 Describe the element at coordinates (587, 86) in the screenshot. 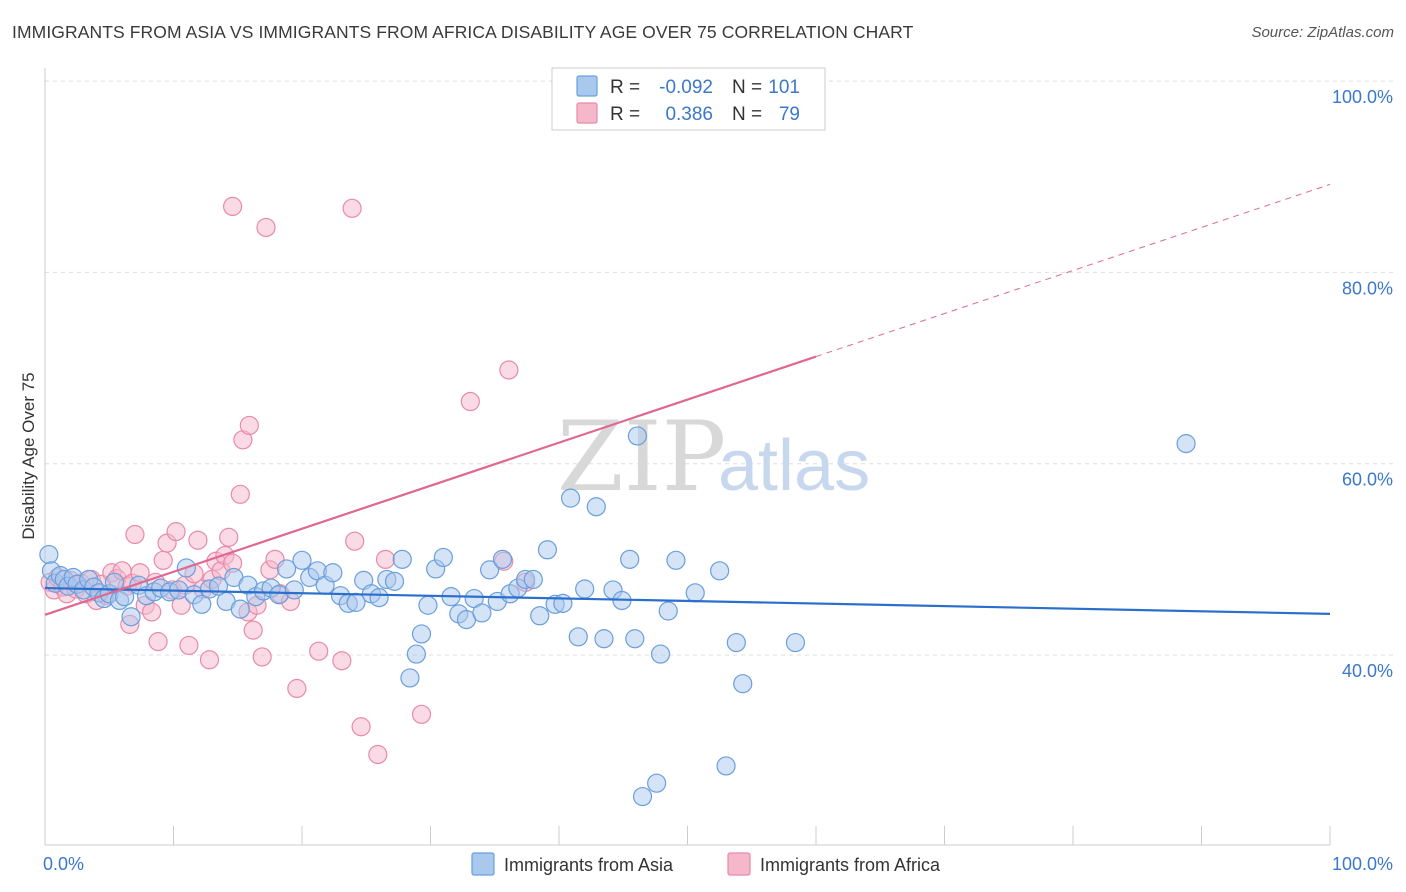

I see `legend-asia-swatch` at that location.